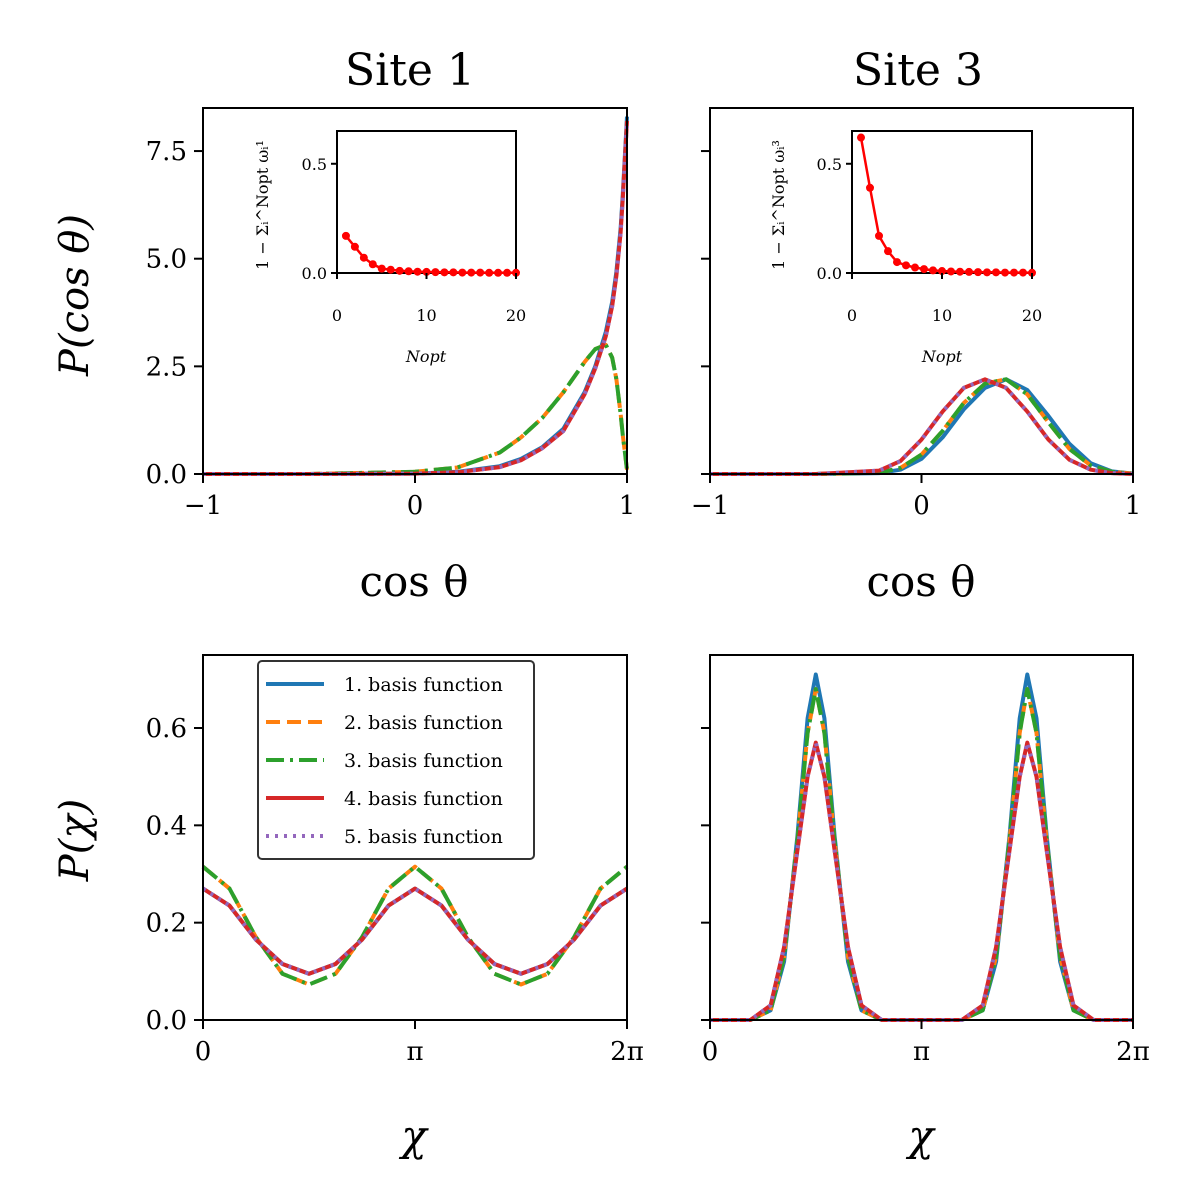 This screenshot has width=1200, height=1200. Describe the element at coordinates (262, 205) in the screenshot. I see `inset-ylabel-site1: 1 − Σᵢ^Nopt ωᵢ¹` at that location.